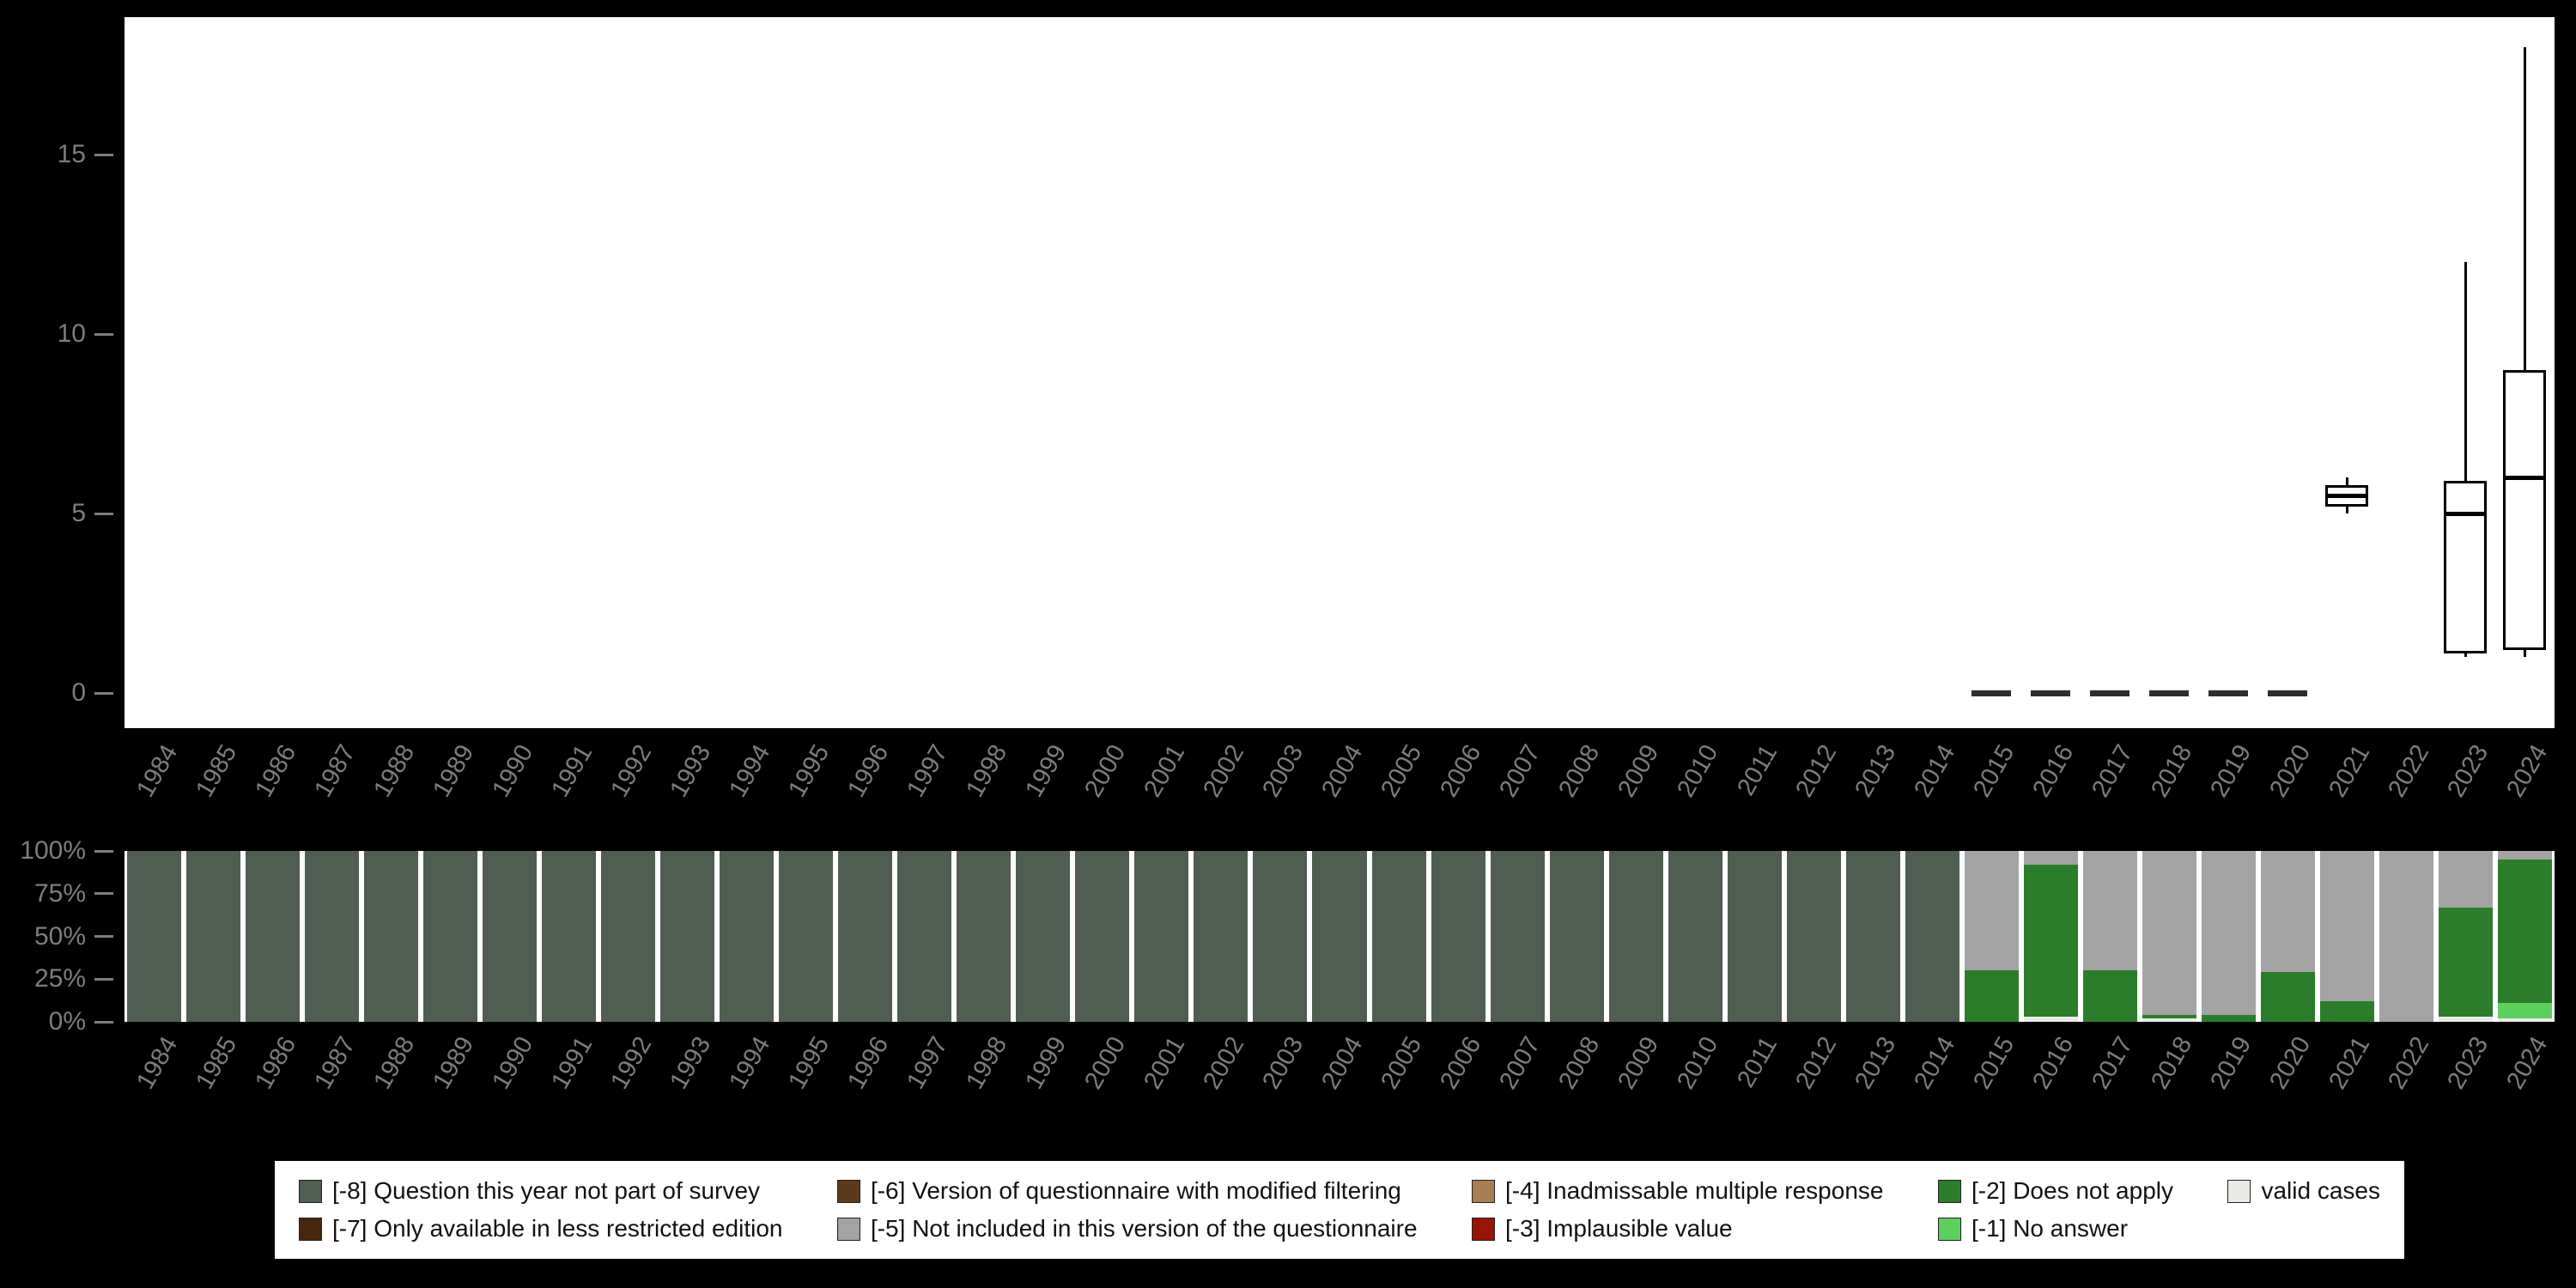 The width and height of the screenshot is (2576, 1288). I want to click on x-axis-label-2012: 2012, so click(1816, 771).